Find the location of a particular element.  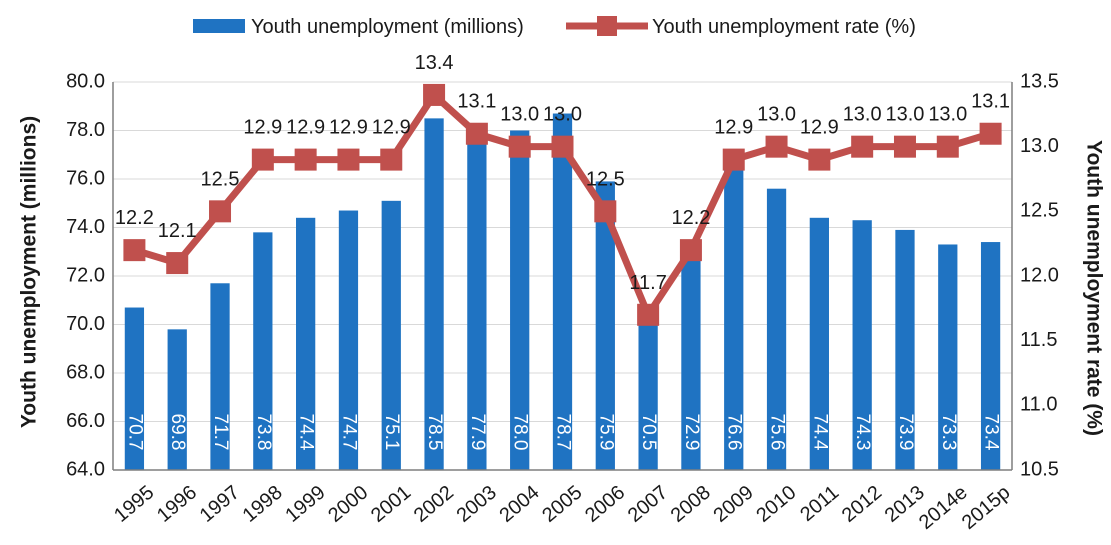

bar-value-label: 78.5 is located at coordinates (434, 432).